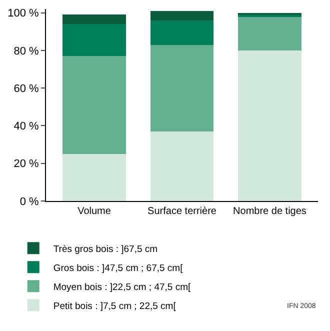 Image resolution: width=330 pixels, height=331 pixels. What do you see at coordinates (27, 88) in the screenshot?
I see `y-tick-label: 60 %` at bounding box center [27, 88].